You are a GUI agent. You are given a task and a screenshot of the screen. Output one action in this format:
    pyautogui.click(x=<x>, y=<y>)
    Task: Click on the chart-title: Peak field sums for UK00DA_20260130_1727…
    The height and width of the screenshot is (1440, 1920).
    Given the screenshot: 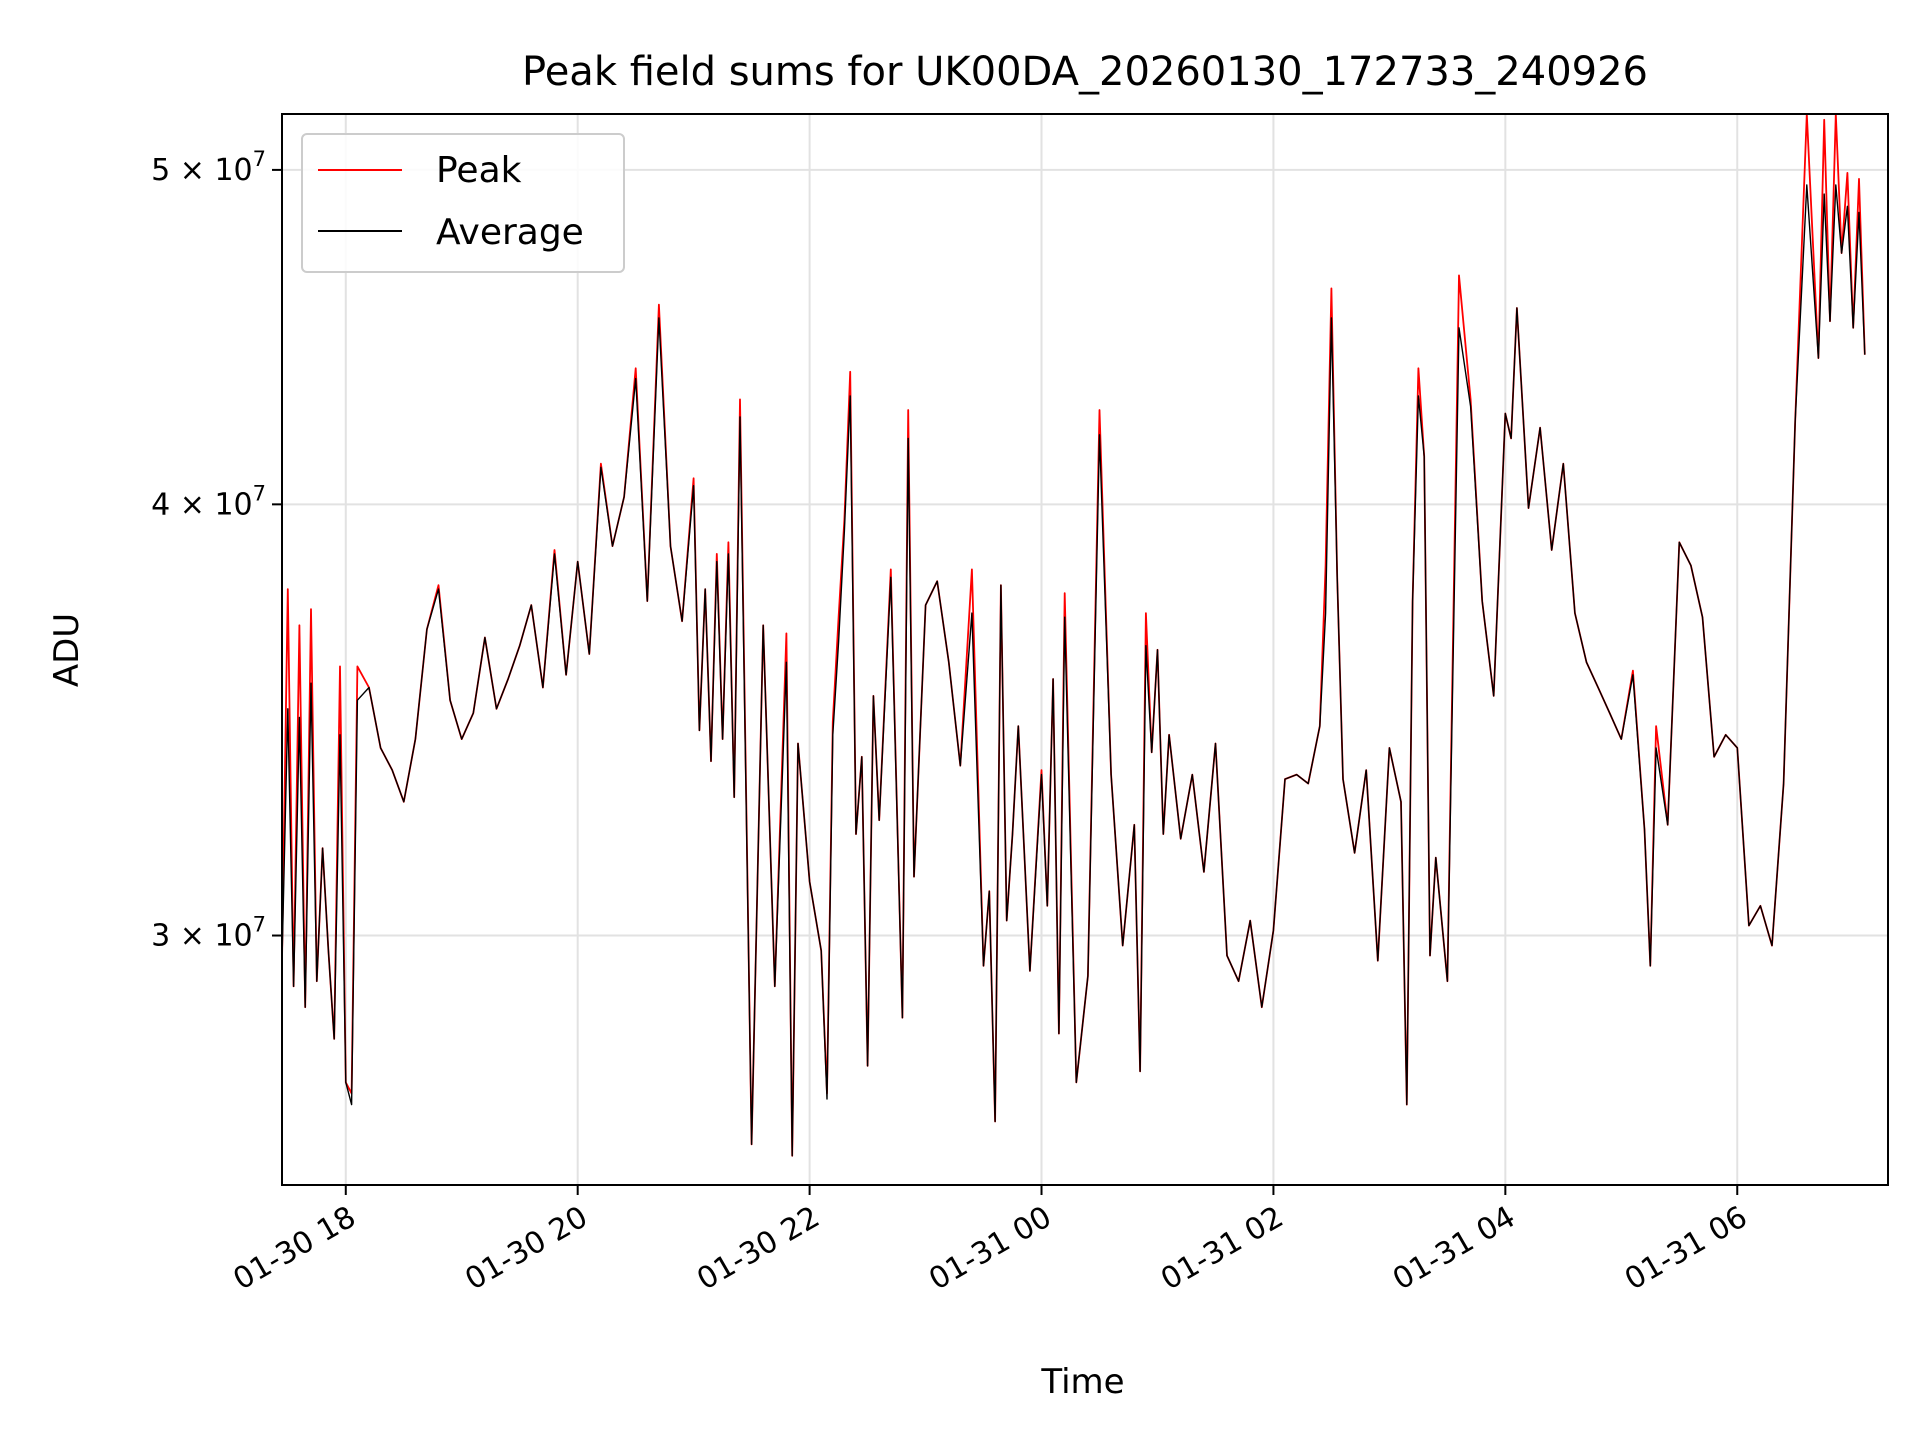 What is the action you would take?
    pyautogui.click(x=1085, y=72)
    